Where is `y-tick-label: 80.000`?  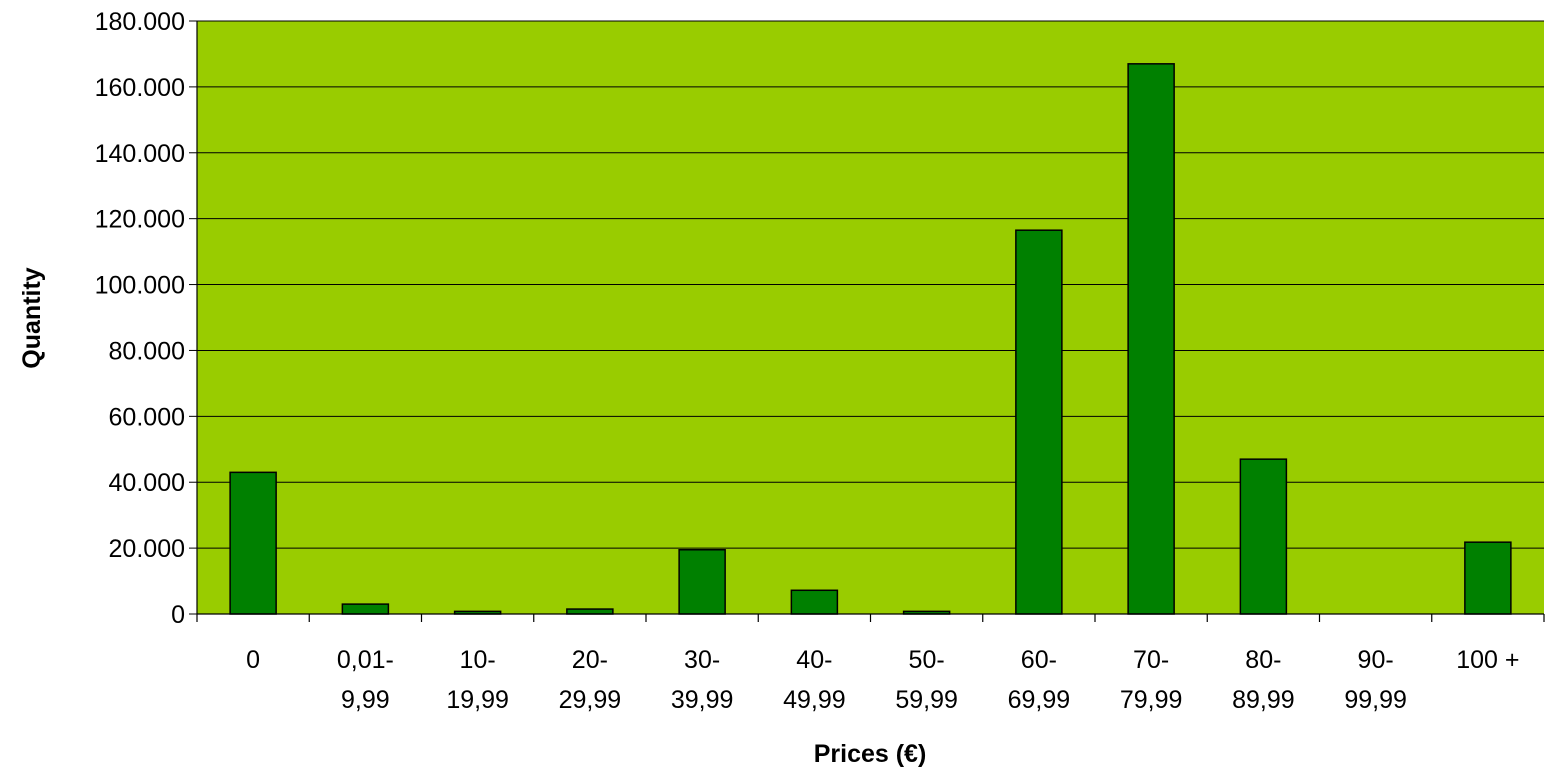 y-tick-label: 80.000 is located at coordinates (147, 351).